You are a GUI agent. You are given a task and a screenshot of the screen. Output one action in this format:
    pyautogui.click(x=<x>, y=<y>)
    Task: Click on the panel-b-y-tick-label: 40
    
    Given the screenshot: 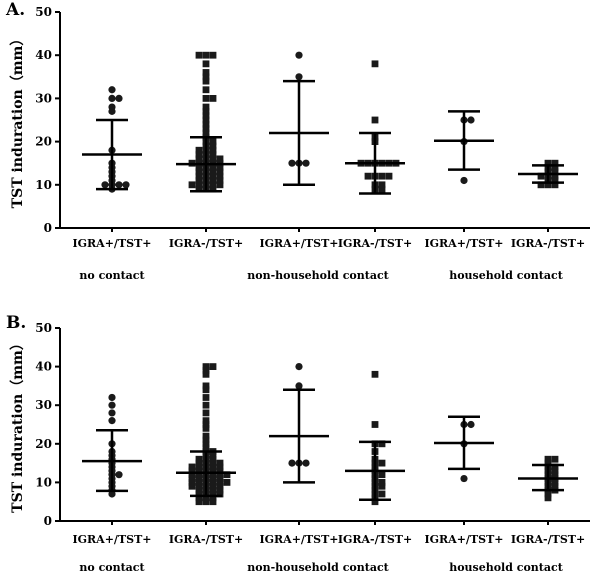 What is the action you would take?
    pyautogui.click(x=43, y=367)
    